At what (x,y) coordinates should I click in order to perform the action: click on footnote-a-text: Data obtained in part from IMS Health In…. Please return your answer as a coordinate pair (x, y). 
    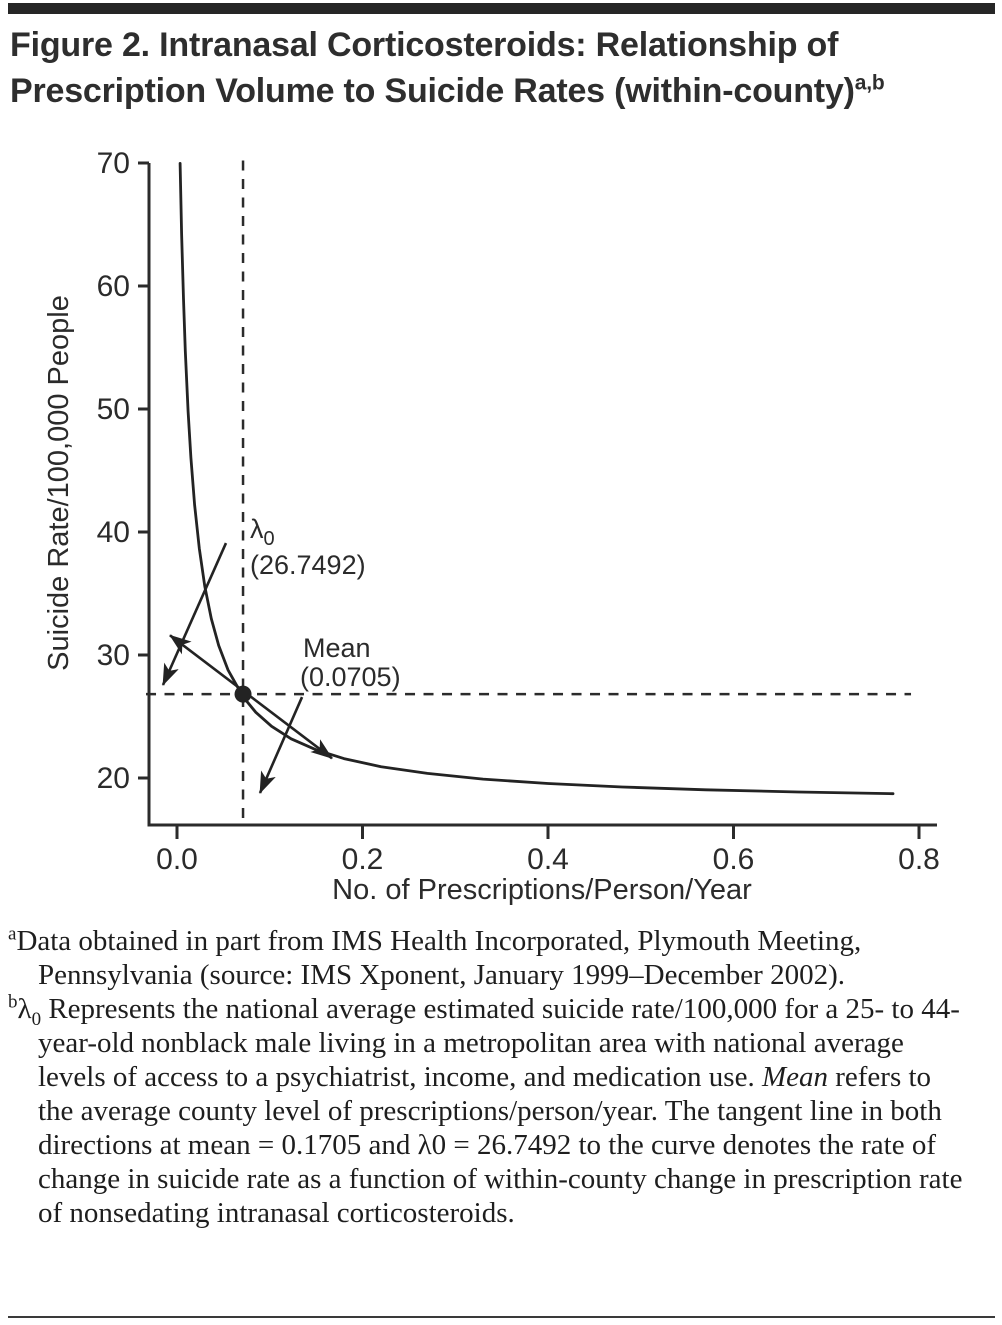
    Looking at the image, I should click on (439, 958).